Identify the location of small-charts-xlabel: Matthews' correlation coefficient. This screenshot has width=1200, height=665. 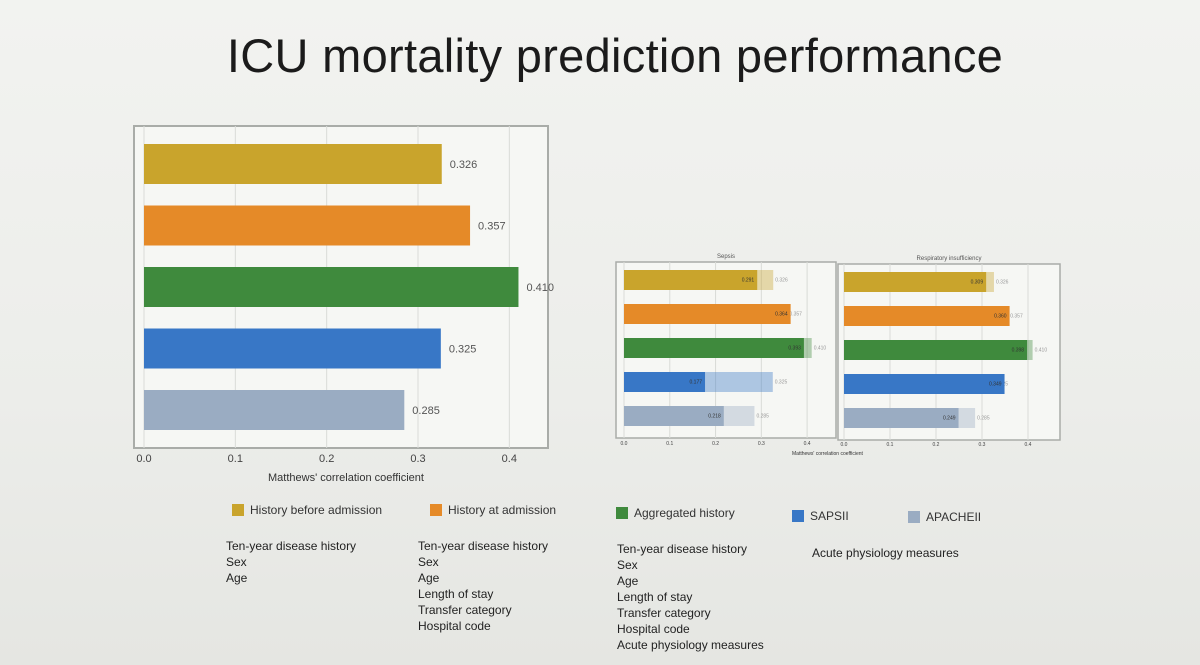
(827, 454).